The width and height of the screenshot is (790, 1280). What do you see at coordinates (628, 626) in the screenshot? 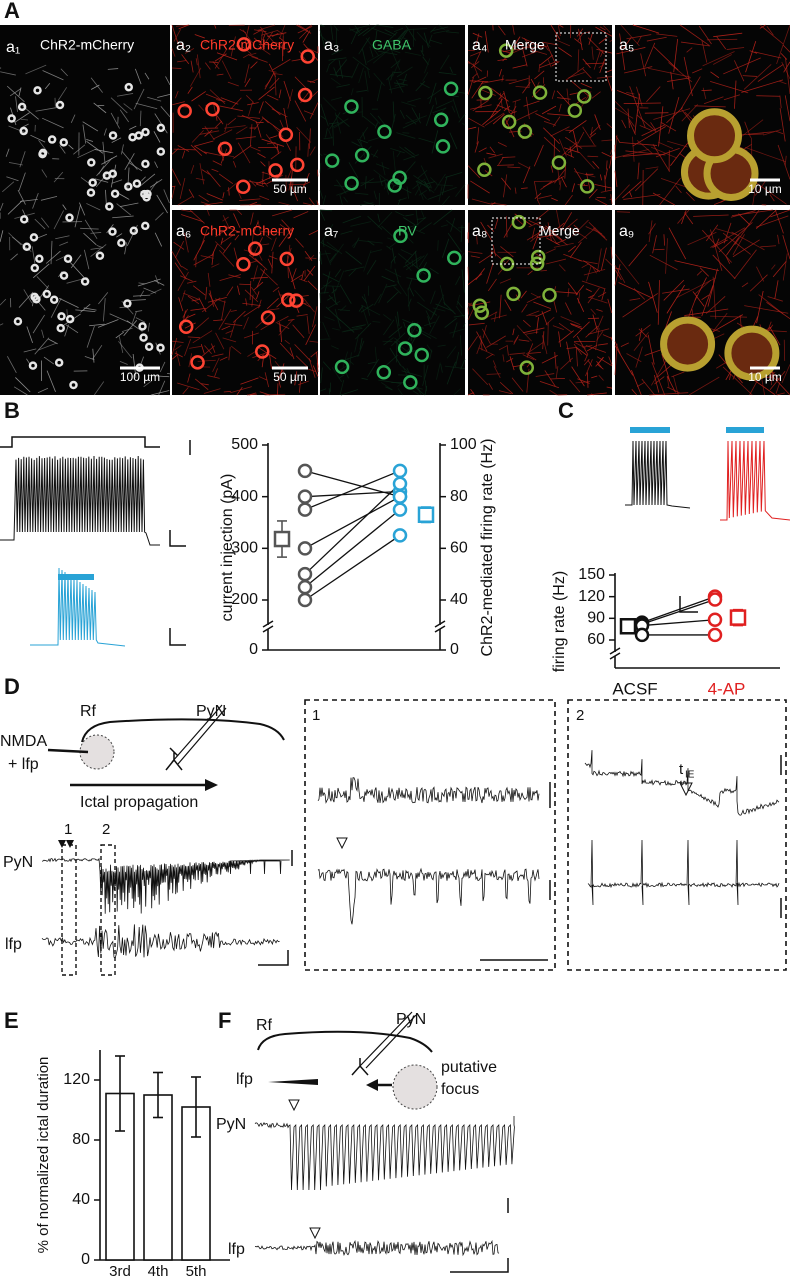
I see `mean-marker` at bounding box center [628, 626].